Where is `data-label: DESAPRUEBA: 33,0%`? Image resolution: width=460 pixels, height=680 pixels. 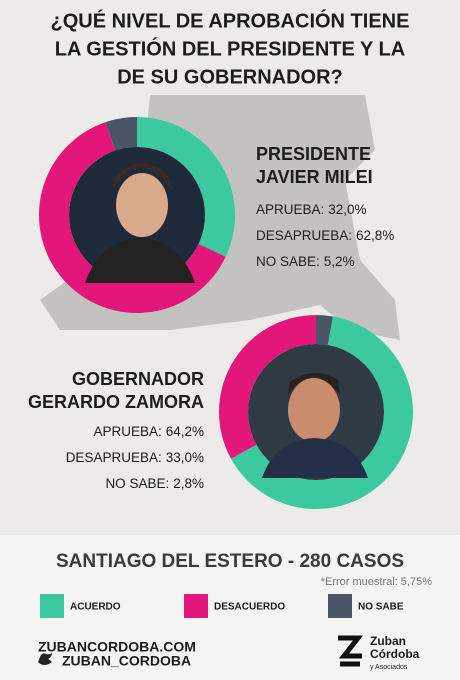
data-label: DESAPRUEBA: 33,0% is located at coordinates (135, 457).